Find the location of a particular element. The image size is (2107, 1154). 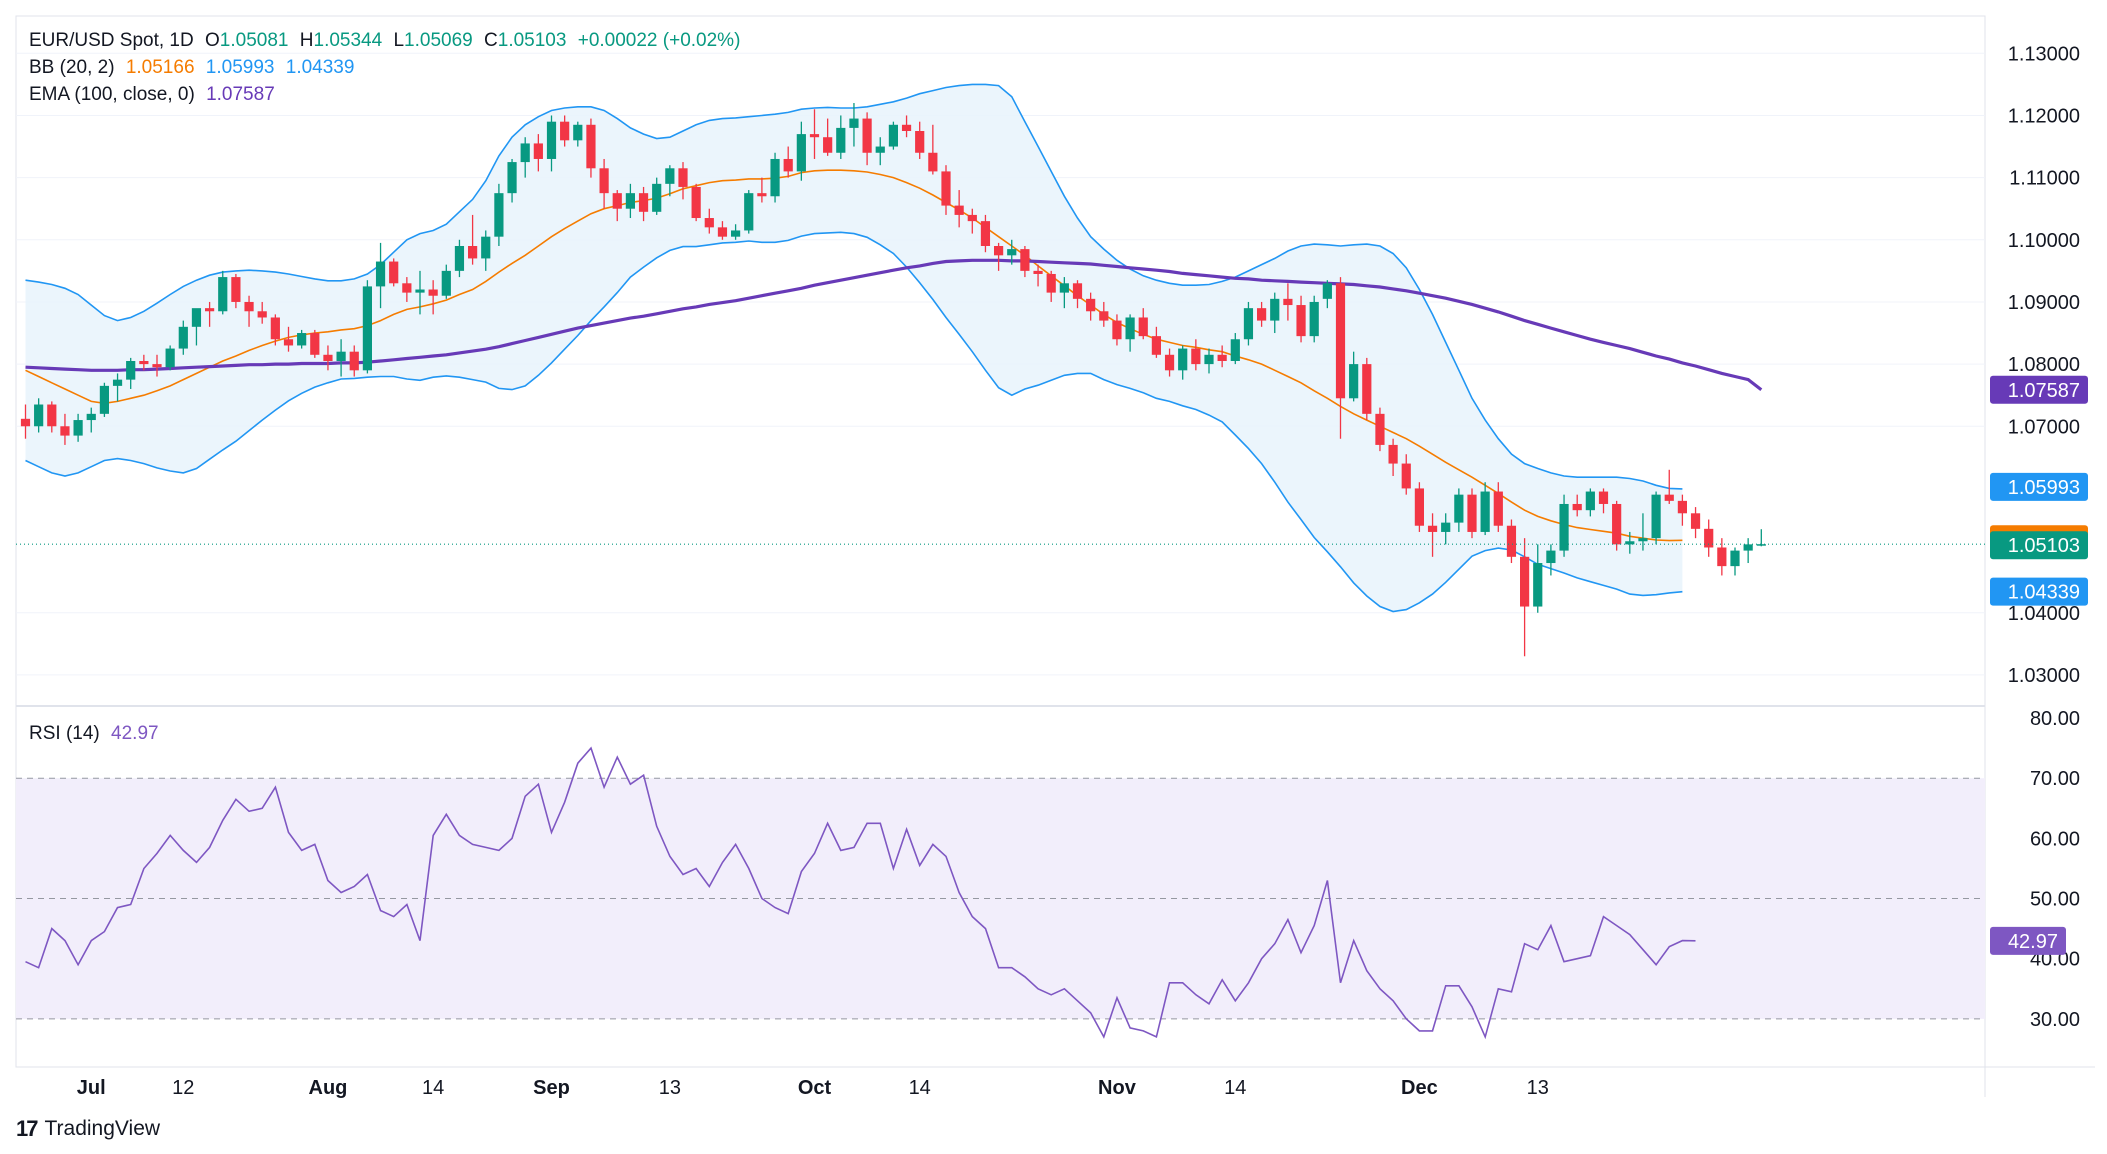

bb-upper-badge-text: 1.05993 is located at coordinates (2044, 488).